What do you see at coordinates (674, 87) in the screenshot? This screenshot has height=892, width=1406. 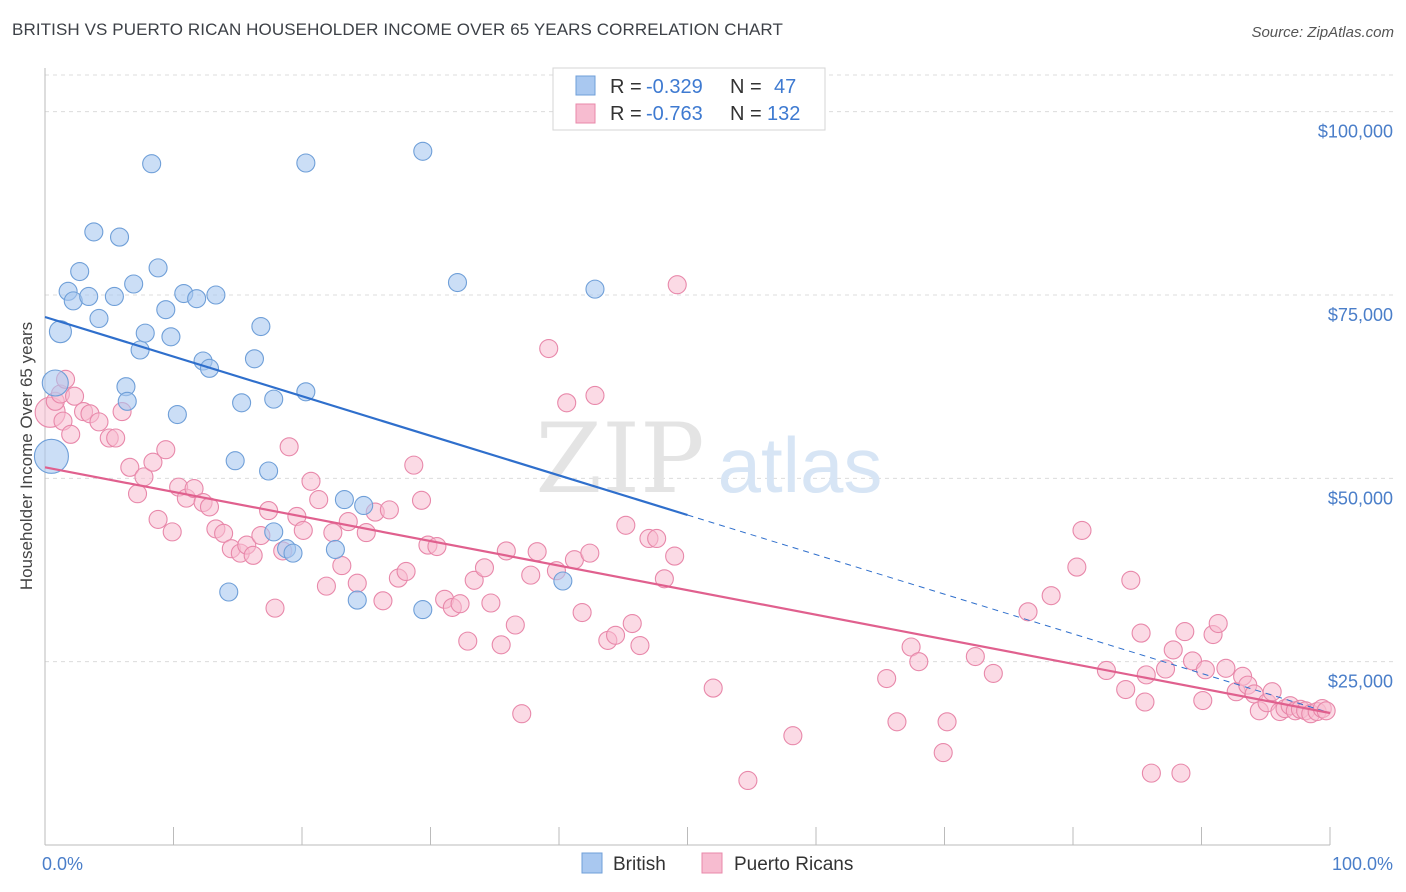 I see `legend-r-value-british: -0.329` at bounding box center [674, 87].